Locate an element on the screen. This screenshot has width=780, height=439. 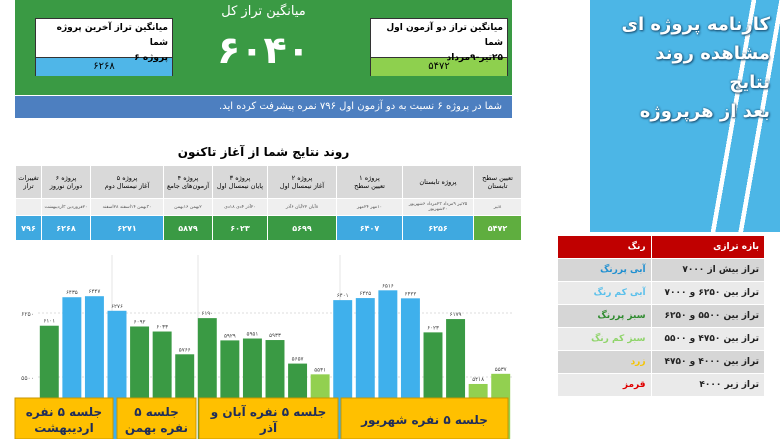
column-dates: ۳۰بهمن ۱۴اسفند ۲۸اسفند is located at coordinates (127, 207).